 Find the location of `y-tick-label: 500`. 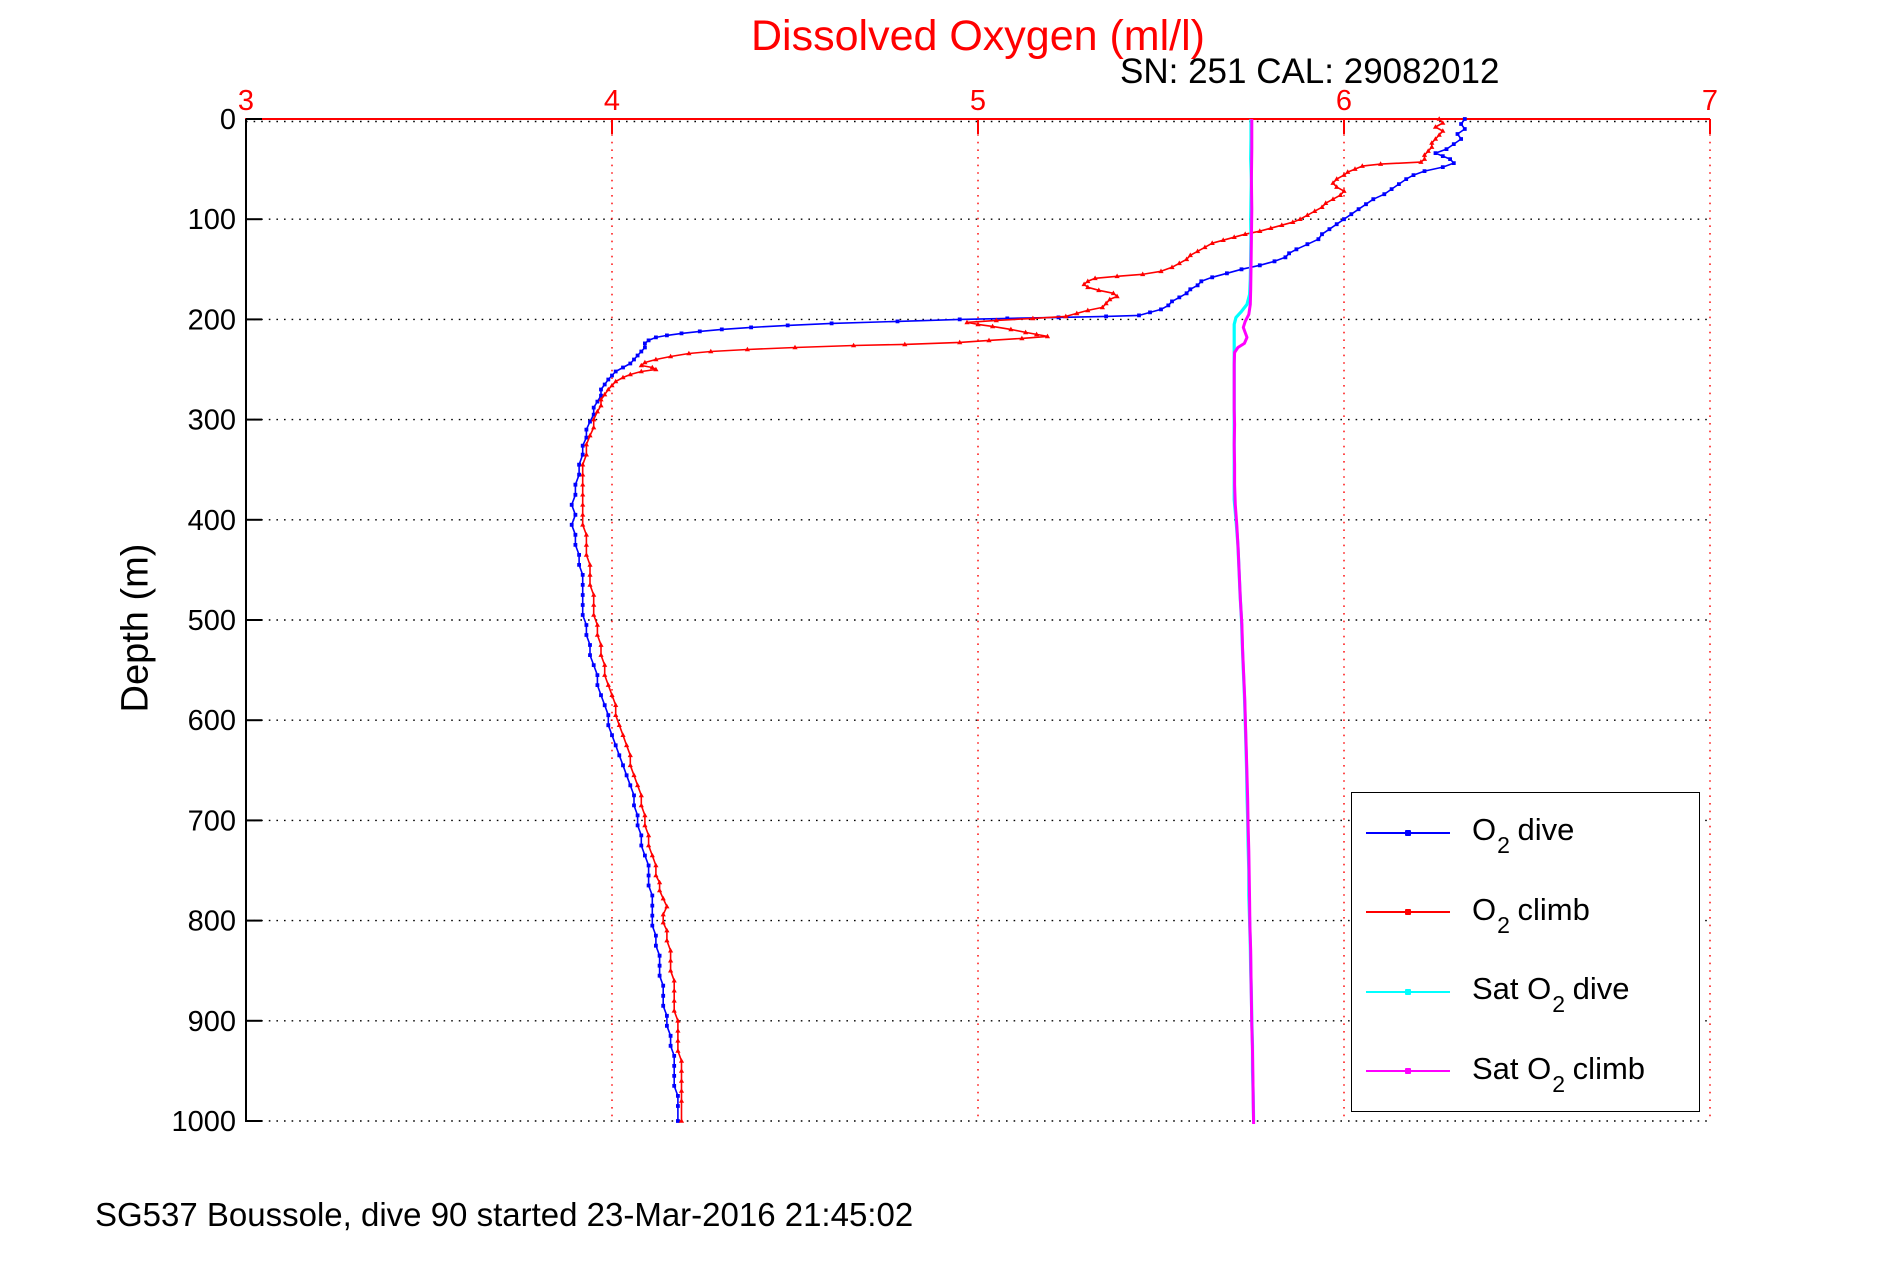

y-tick-label: 500 is located at coordinates (212, 621).